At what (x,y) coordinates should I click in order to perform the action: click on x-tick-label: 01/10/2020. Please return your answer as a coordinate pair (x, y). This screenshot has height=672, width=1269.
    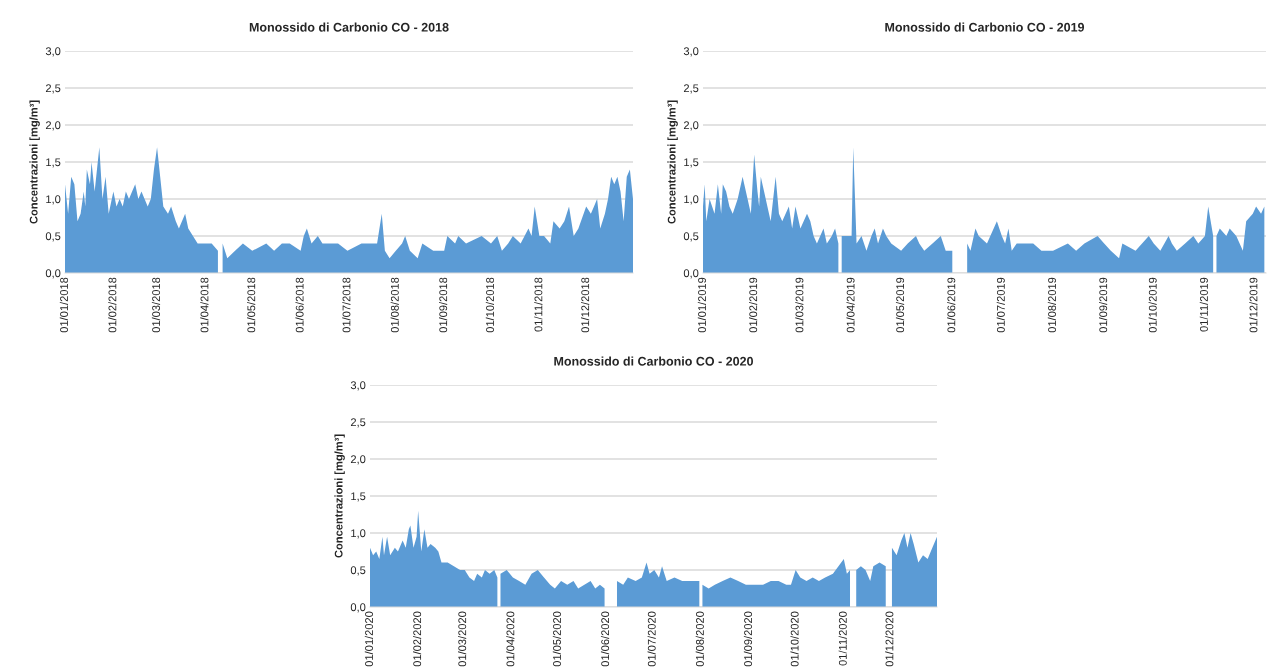
    Looking at the image, I should click on (794, 639).